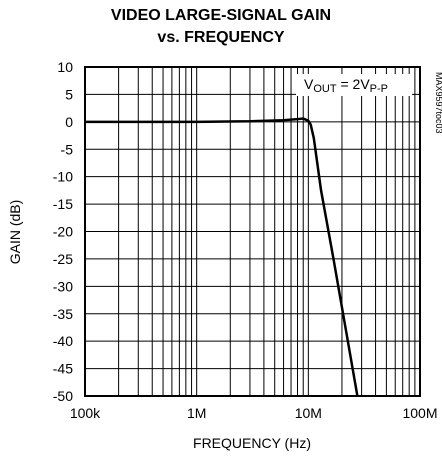  What do you see at coordinates (308, 413) in the screenshot?
I see `x-tick-label: 10M` at bounding box center [308, 413].